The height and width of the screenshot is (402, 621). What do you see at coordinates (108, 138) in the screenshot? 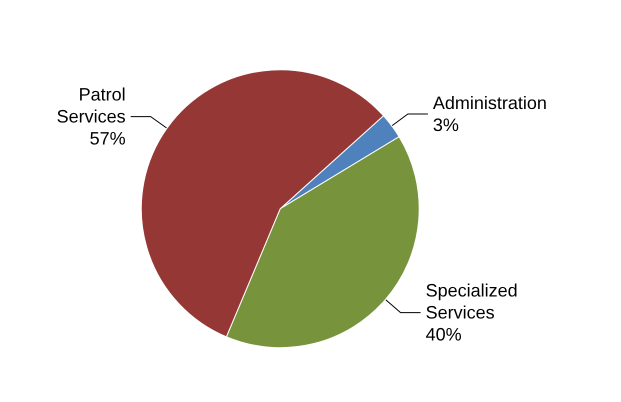
I see `data-label: 57%` at bounding box center [108, 138].